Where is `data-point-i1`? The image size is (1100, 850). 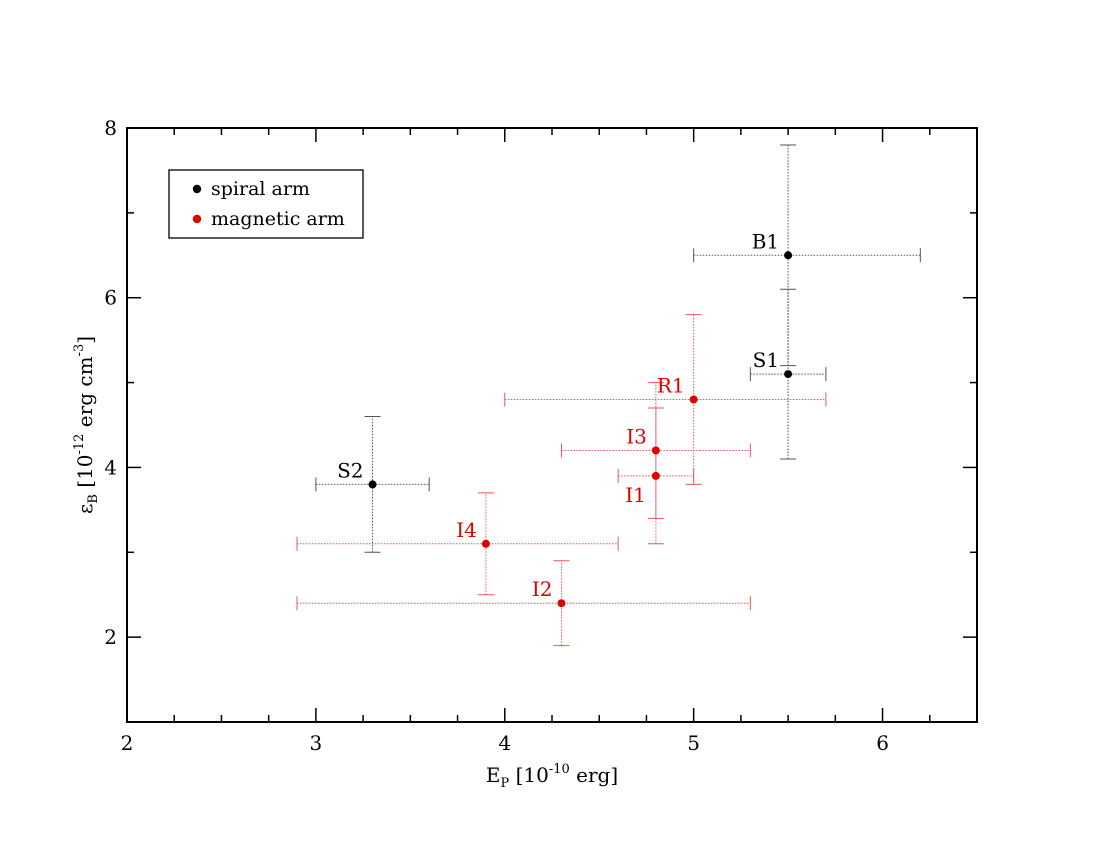 data-point-i1 is located at coordinates (655, 475).